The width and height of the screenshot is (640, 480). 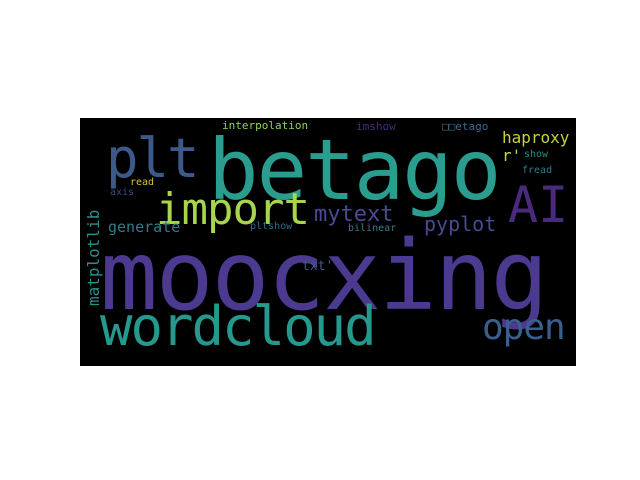 What do you see at coordinates (354, 214) in the screenshot?
I see `word-mytext: mytext` at bounding box center [354, 214].